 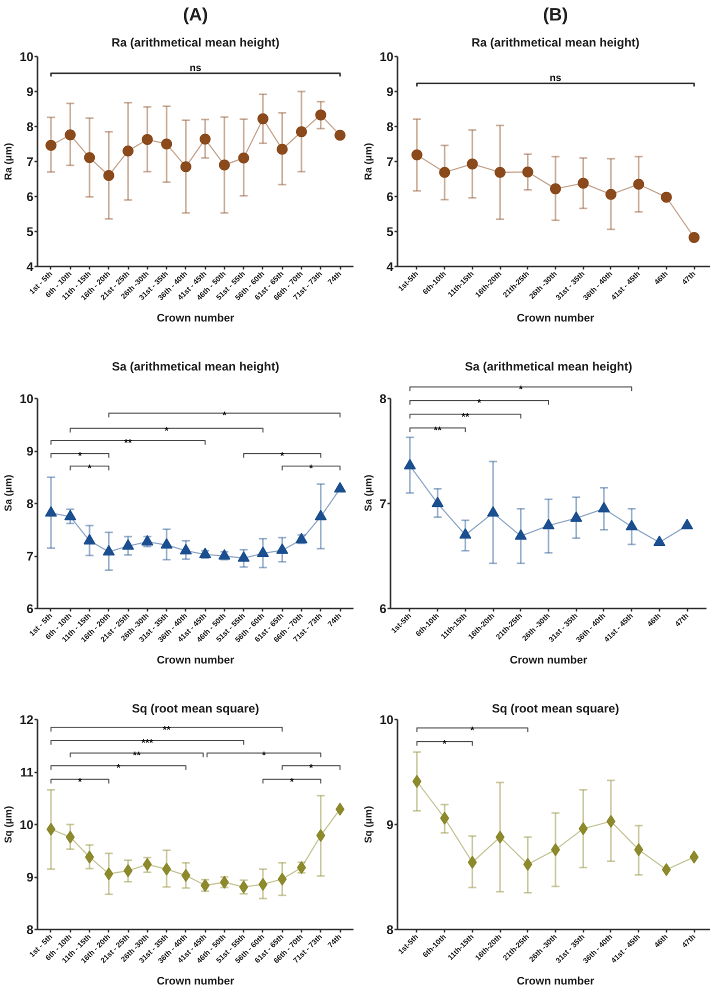 What do you see at coordinates (369, 825) in the screenshot?
I see `y-axis-title: Sq (μm)` at bounding box center [369, 825].